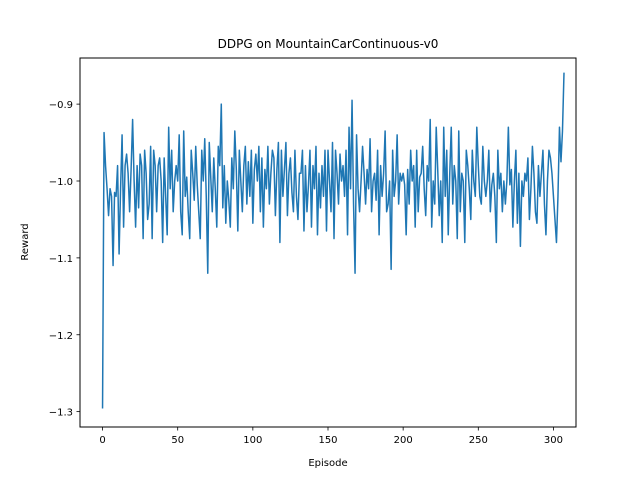  What do you see at coordinates (61, 259) in the screenshot?
I see `y-tick-label: −1.1` at bounding box center [61, 259].